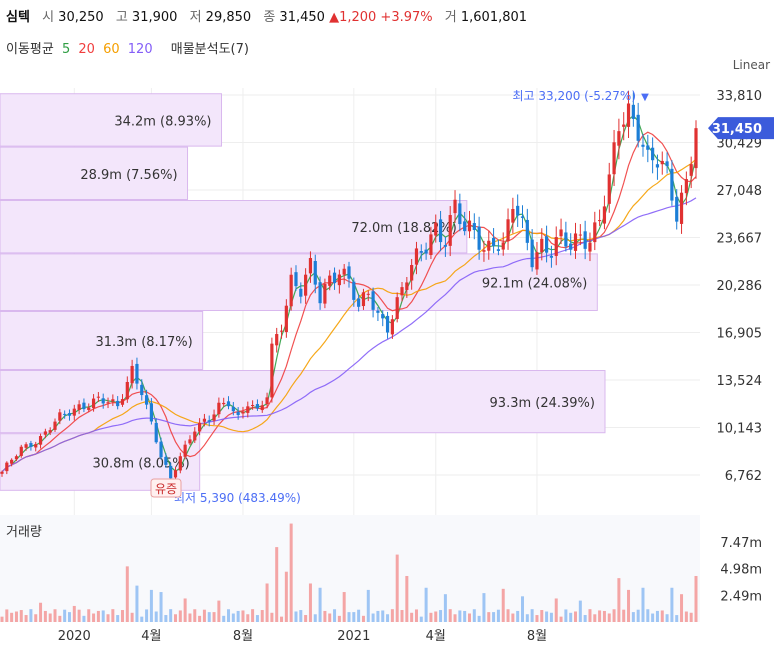 Image resolution: width=774 pixels, height=646 pixels. What do you see at coordinates (574, 96) in the screenshot?
I see `max-price-label: 최고 33,200 (-5.27%)` at bounding box center [574, 96].